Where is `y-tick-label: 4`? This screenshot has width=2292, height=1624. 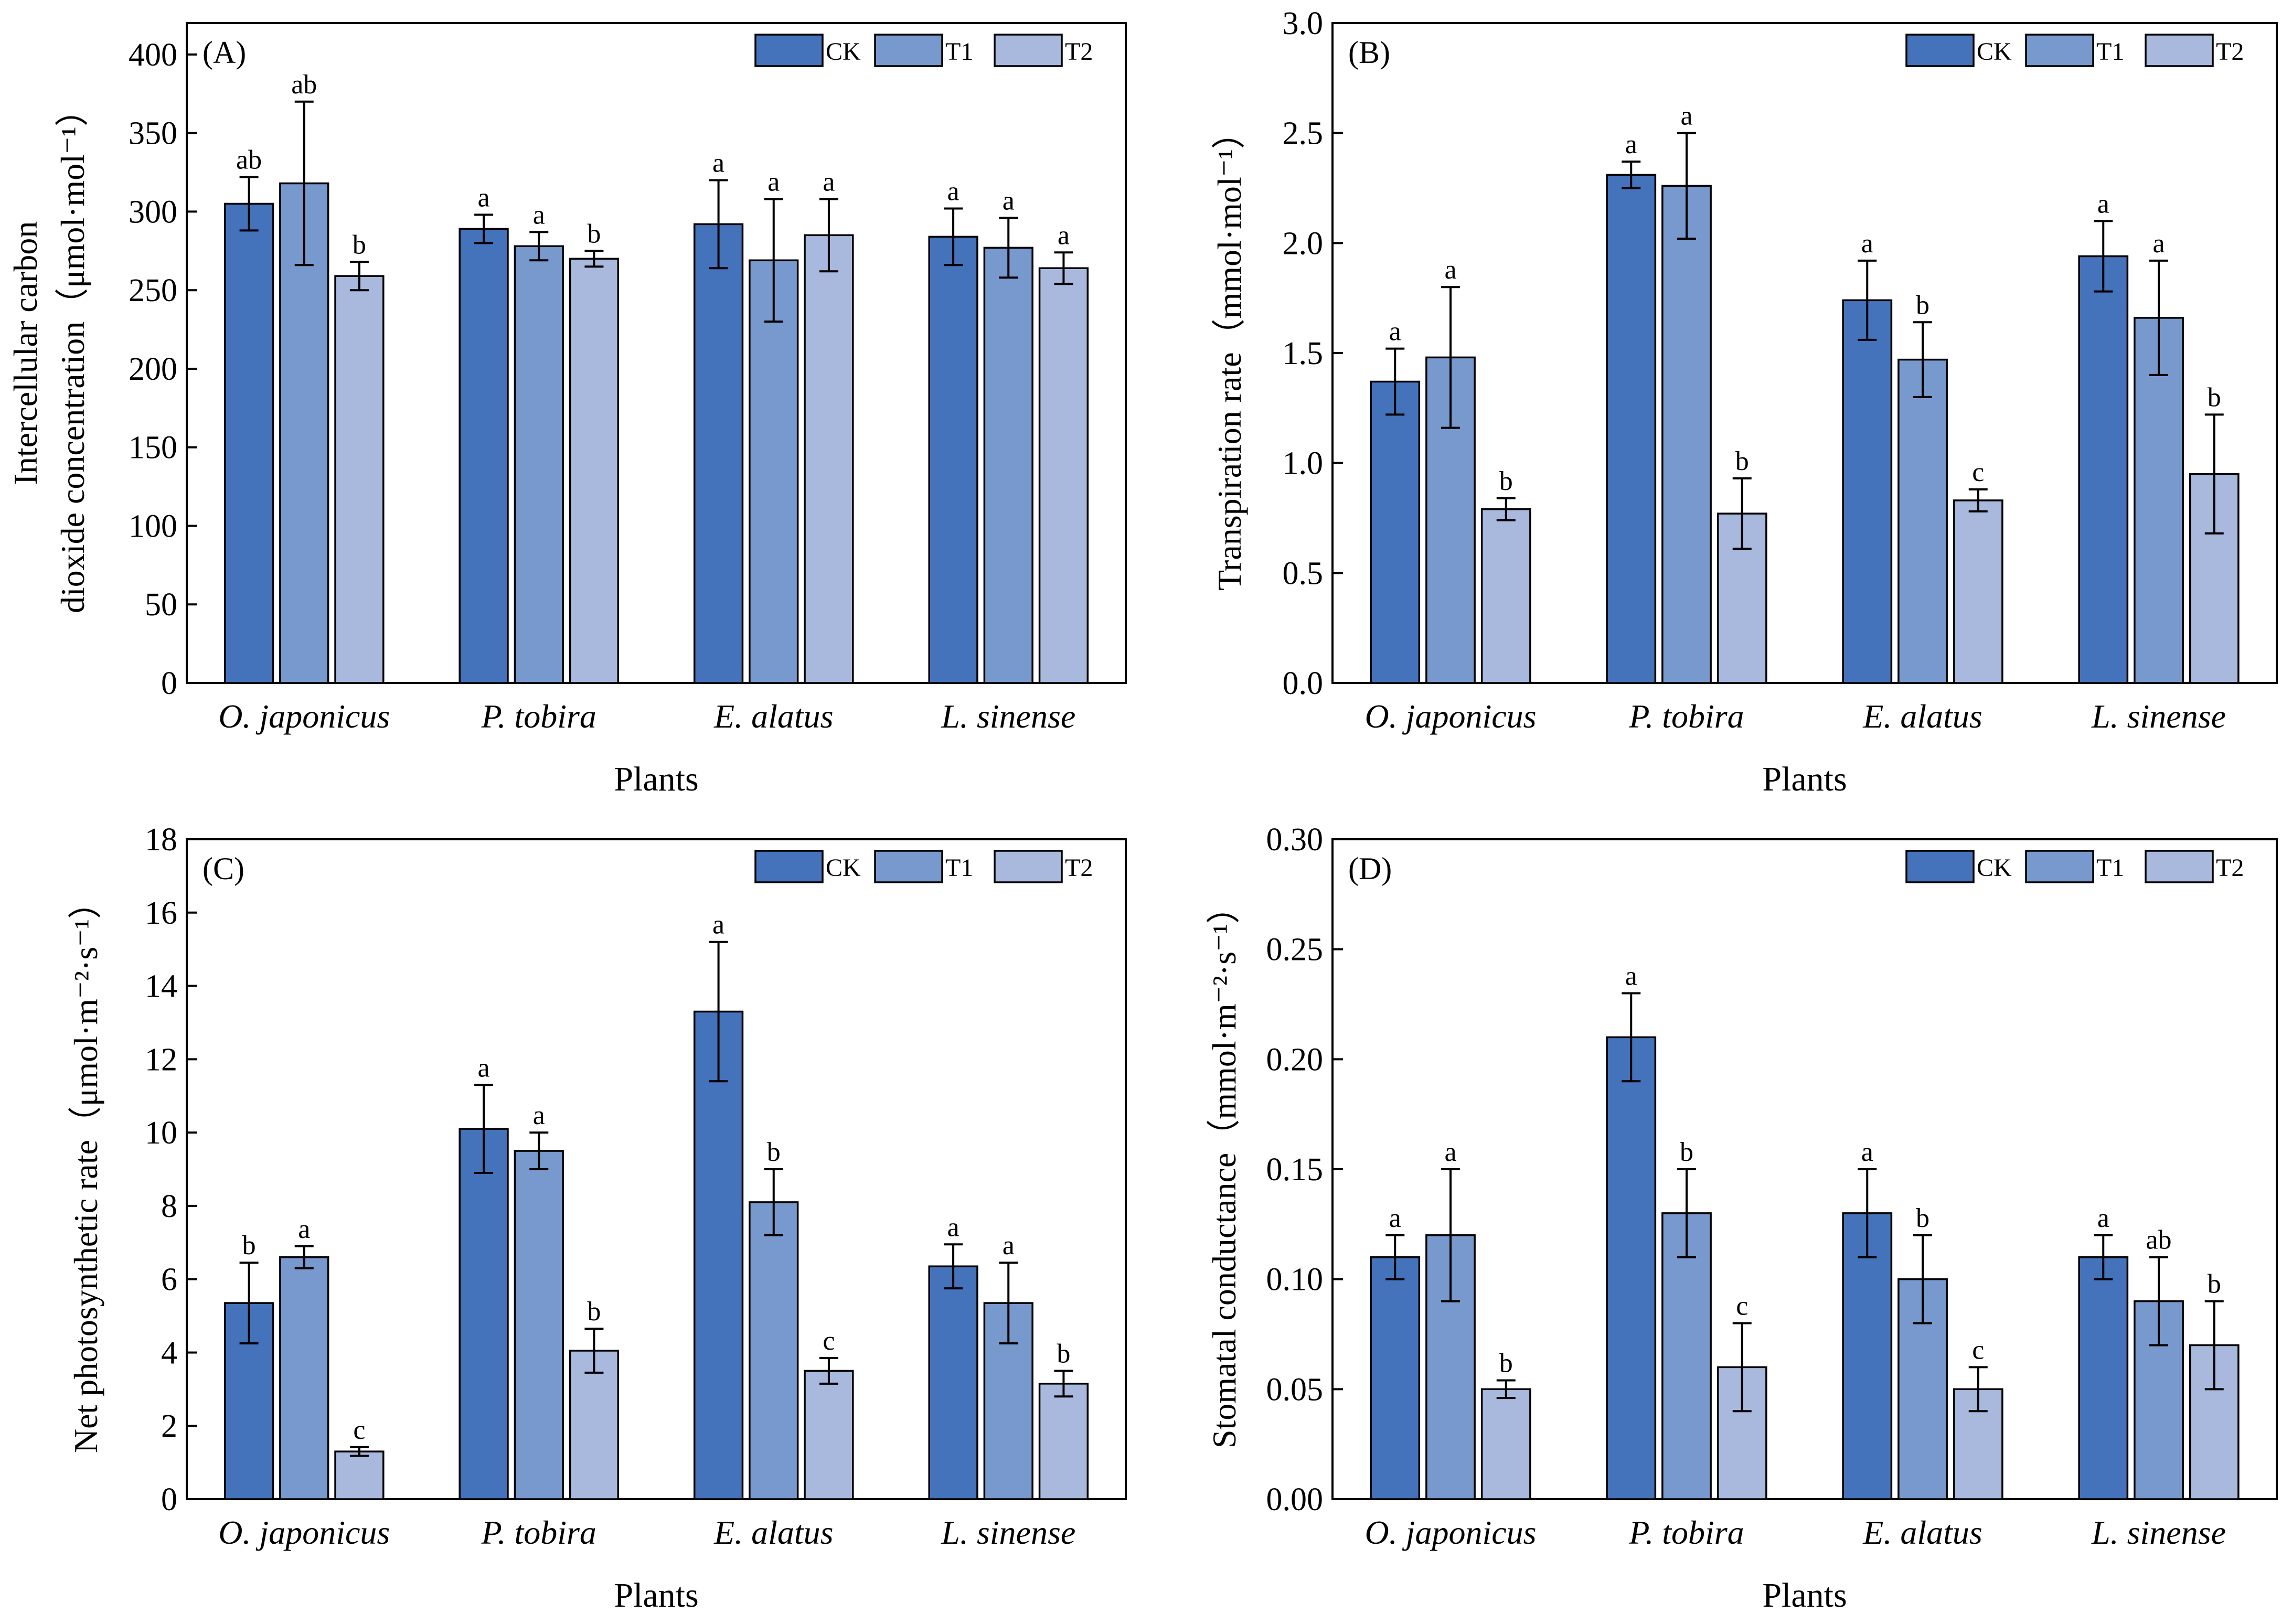 y-tick-label: 4 is located at coordinates (169, 1353).